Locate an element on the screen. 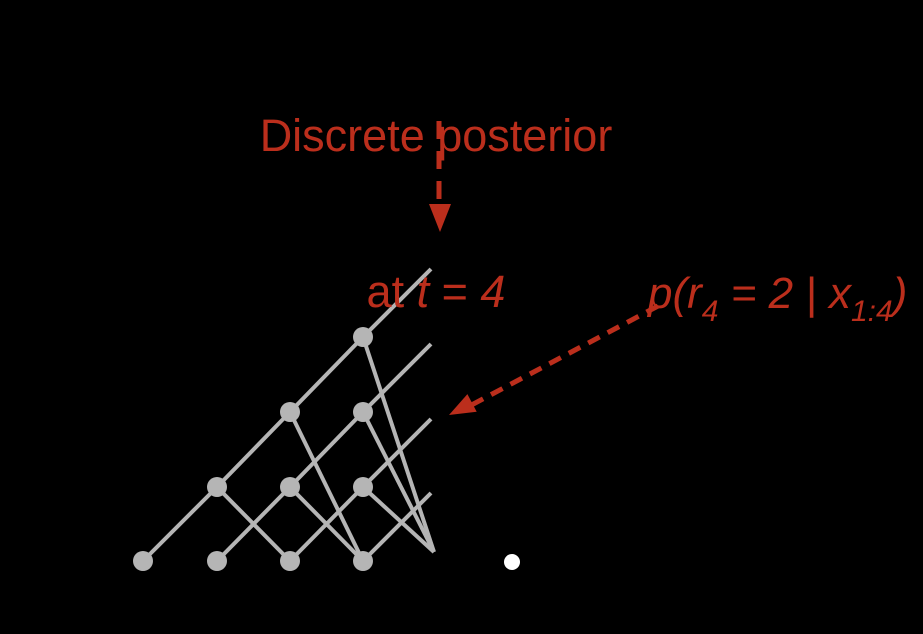 Image resolution: width=923 pixels, height=634 pixels. title-equals: = is located at coordinates (455, 291).